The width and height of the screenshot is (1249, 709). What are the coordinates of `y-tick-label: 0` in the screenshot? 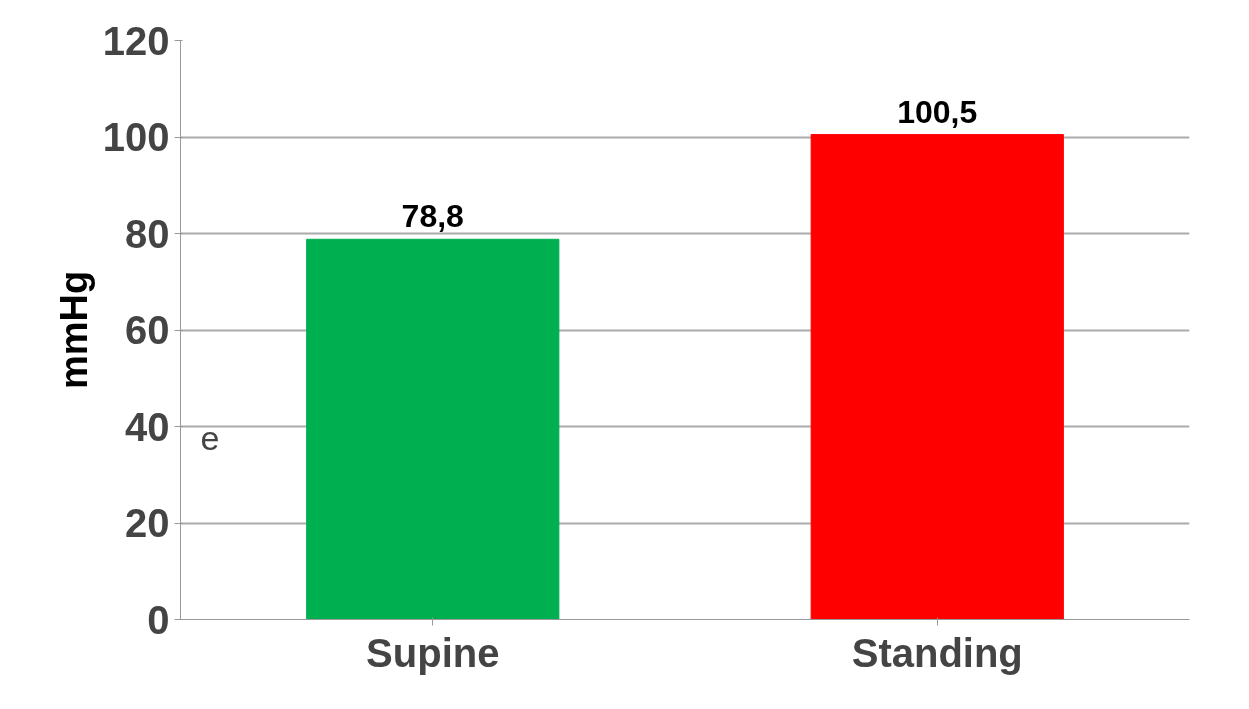 It's located at (158, 619).